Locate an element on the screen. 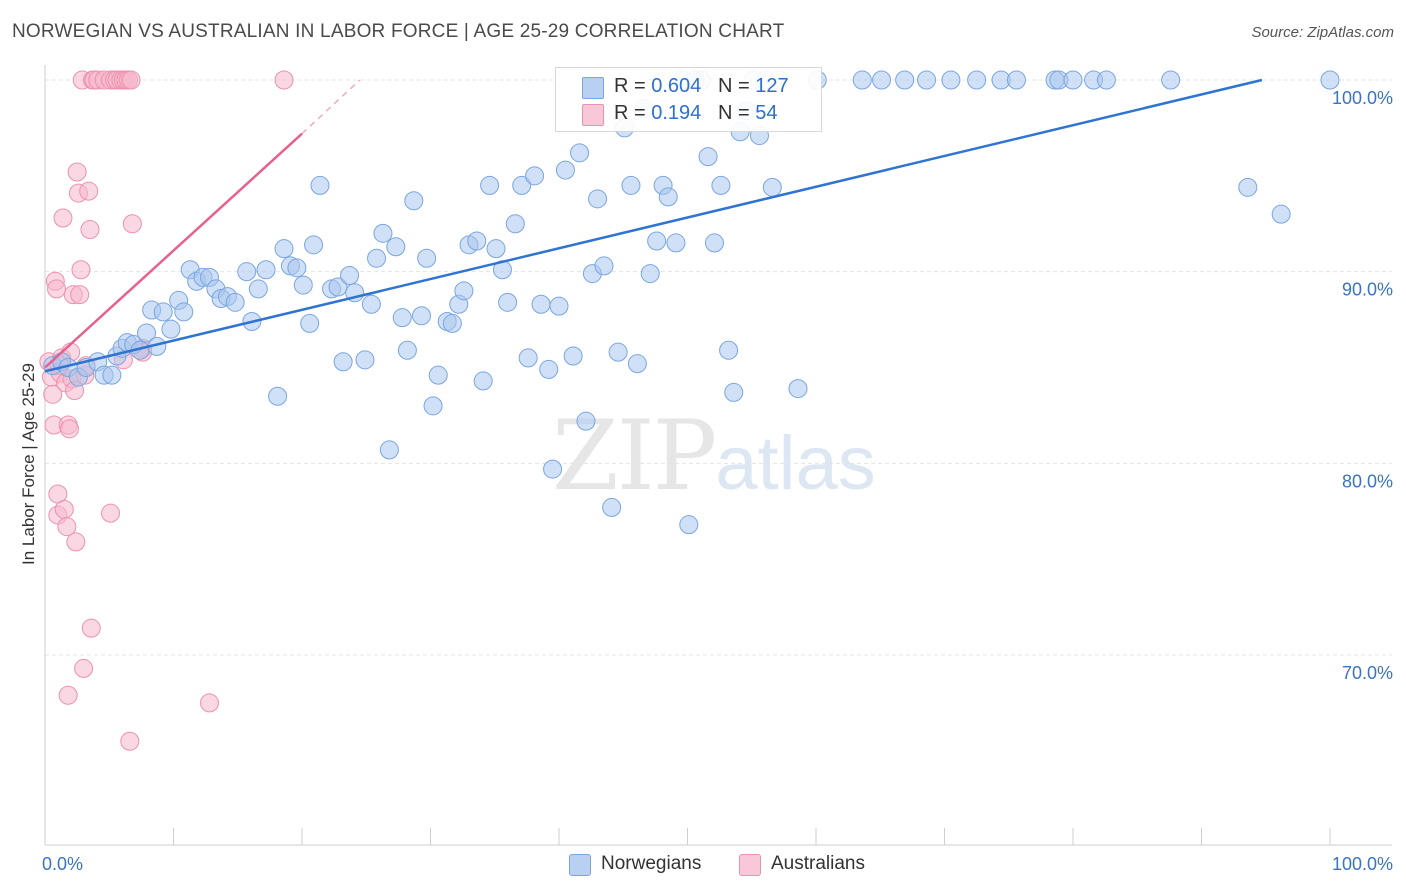 The image size is (1406, 892). norwegians-legend-label: Norwegians is located at coordinates (651, 863).